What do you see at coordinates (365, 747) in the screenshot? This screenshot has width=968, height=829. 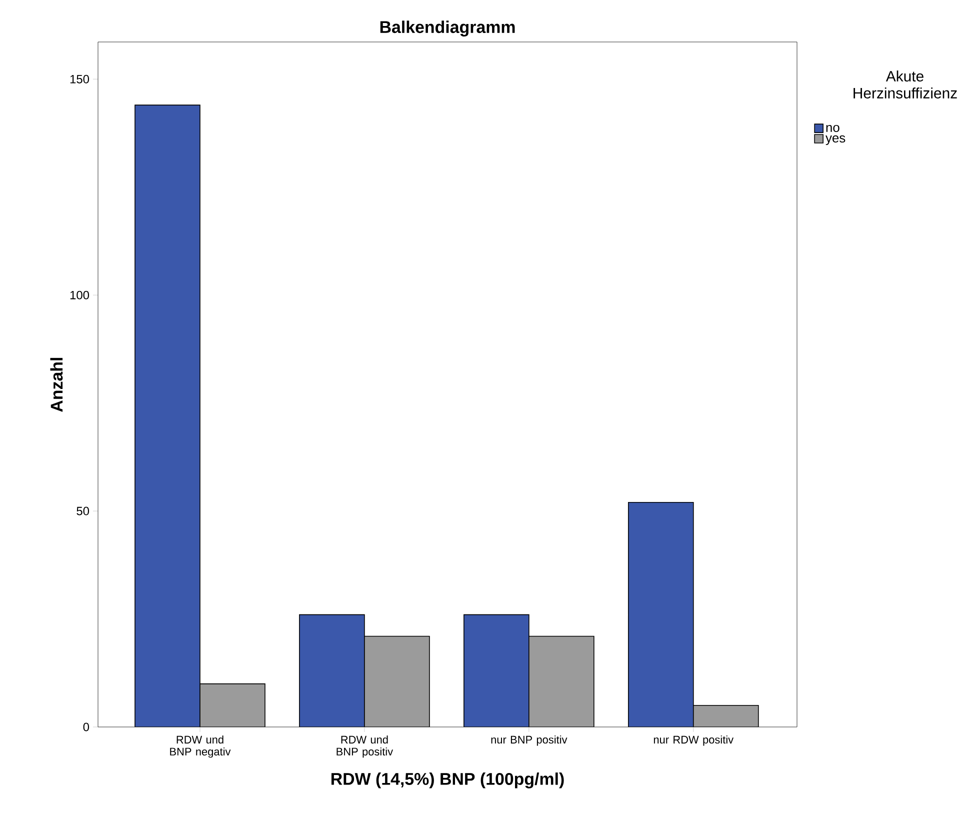 I see `x-tick-label: RDW und BNP positiv` at bounding box center [365, 747].